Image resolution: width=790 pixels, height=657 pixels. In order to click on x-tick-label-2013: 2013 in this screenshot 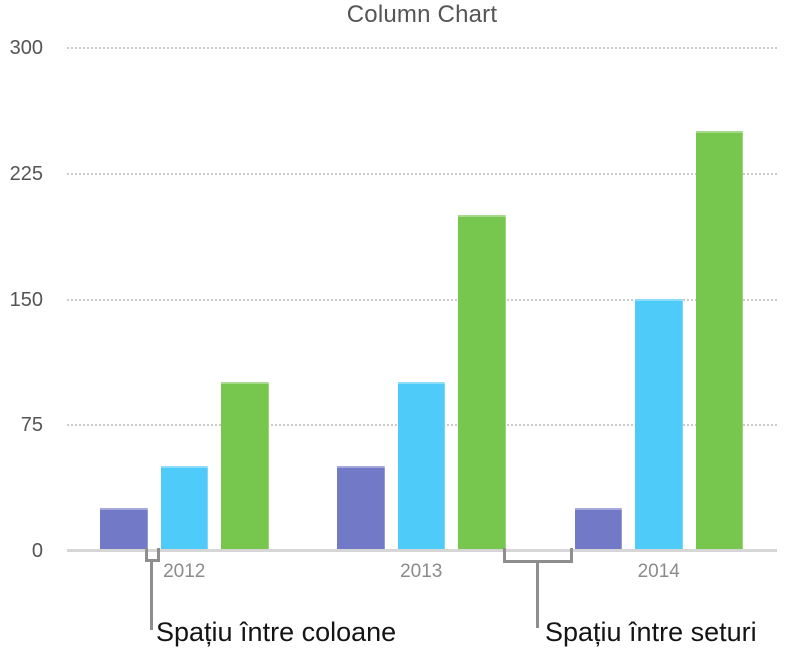, I will do `click(421, 571)`.